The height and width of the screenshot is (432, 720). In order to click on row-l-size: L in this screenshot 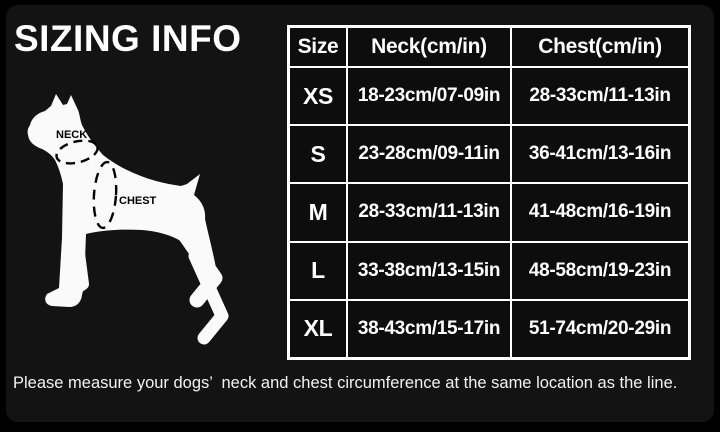, I will do `click(318, 270)`.